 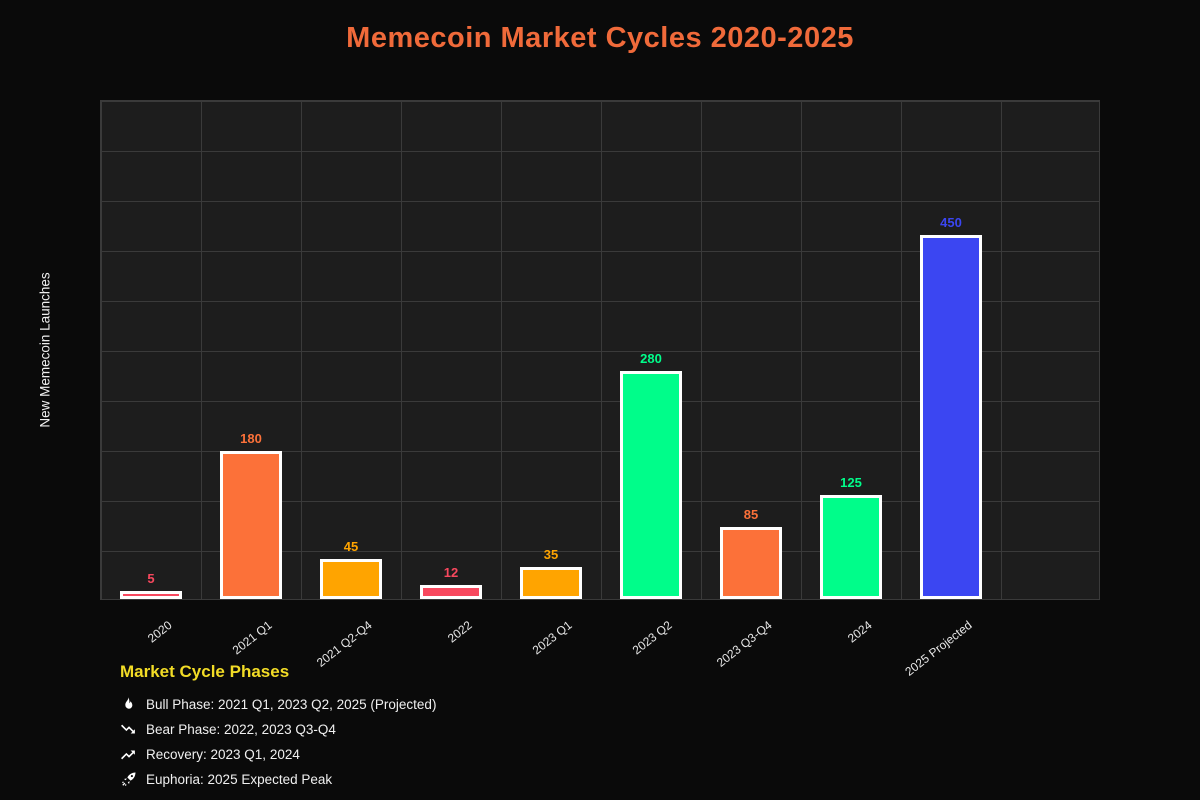 What do you see at coordinates (951, 222) in the screenshot?
I see `bar-value-label: 450` at bounding box center [951, 222].